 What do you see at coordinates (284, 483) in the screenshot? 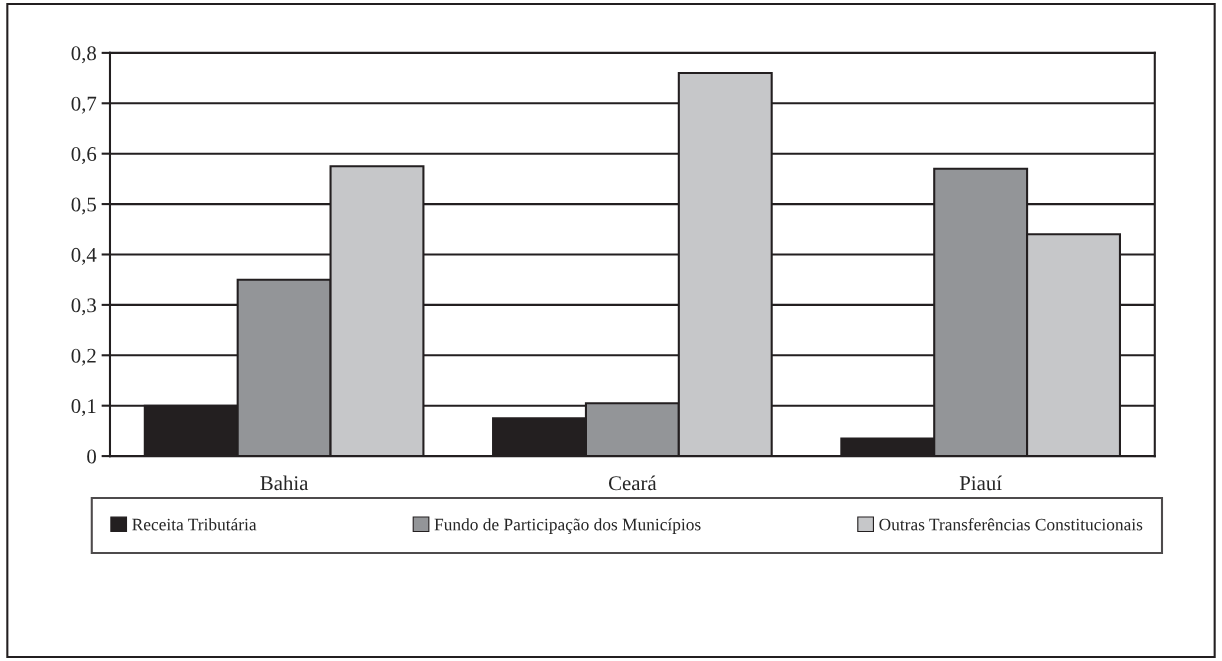
I see `x-tick-label: Bahia` at bounding box center [284, 483].